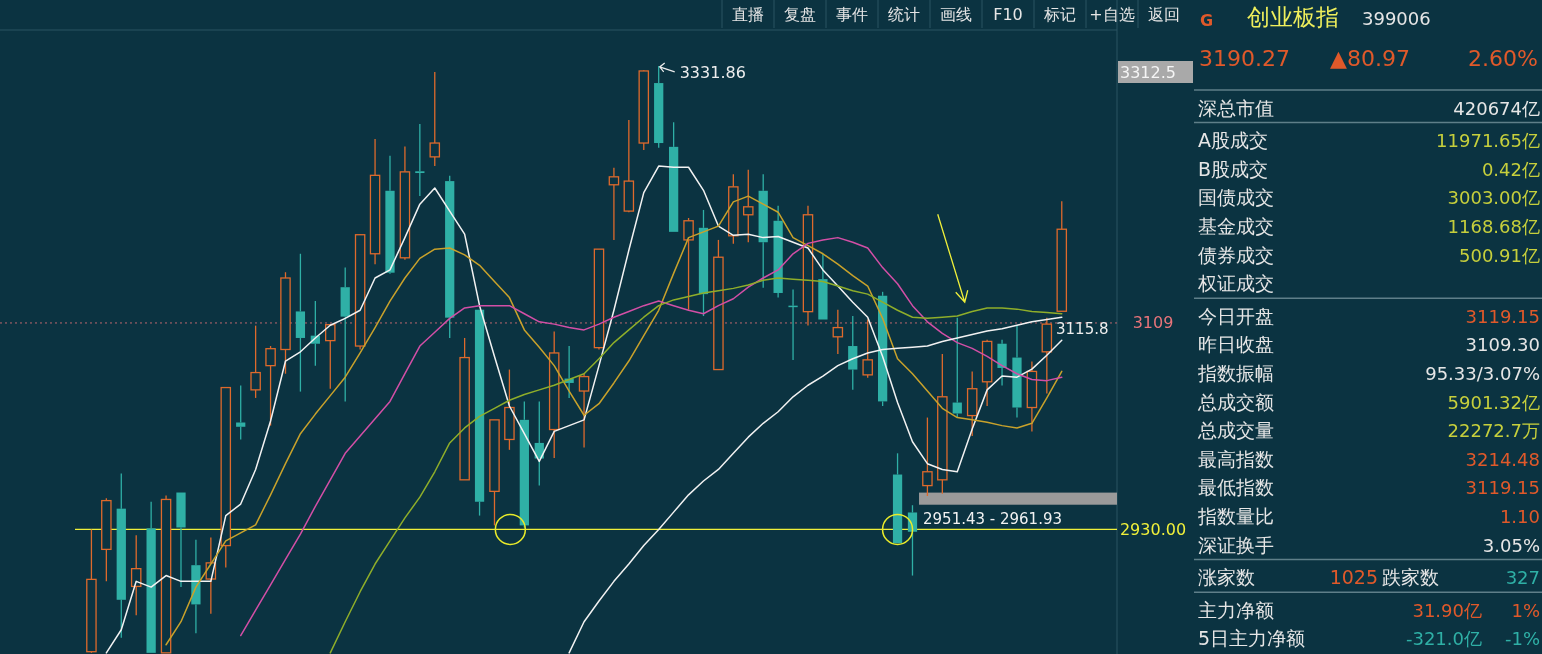  I want to click on band-label: 2951.43 - 2961.93, so click(993, 518).